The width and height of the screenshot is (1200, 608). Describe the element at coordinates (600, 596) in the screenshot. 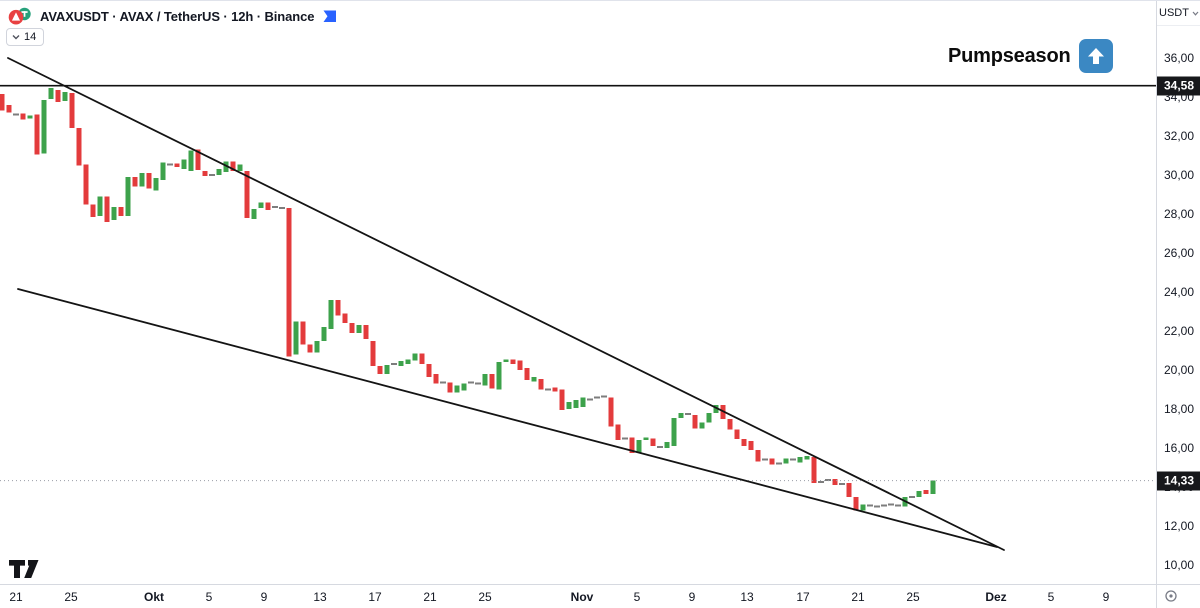

I see `time-axis: 21 25 Okt 5 9 13 17 21 25 Nov 5 9 13 17 21 25 Dez 5 9` at that location.